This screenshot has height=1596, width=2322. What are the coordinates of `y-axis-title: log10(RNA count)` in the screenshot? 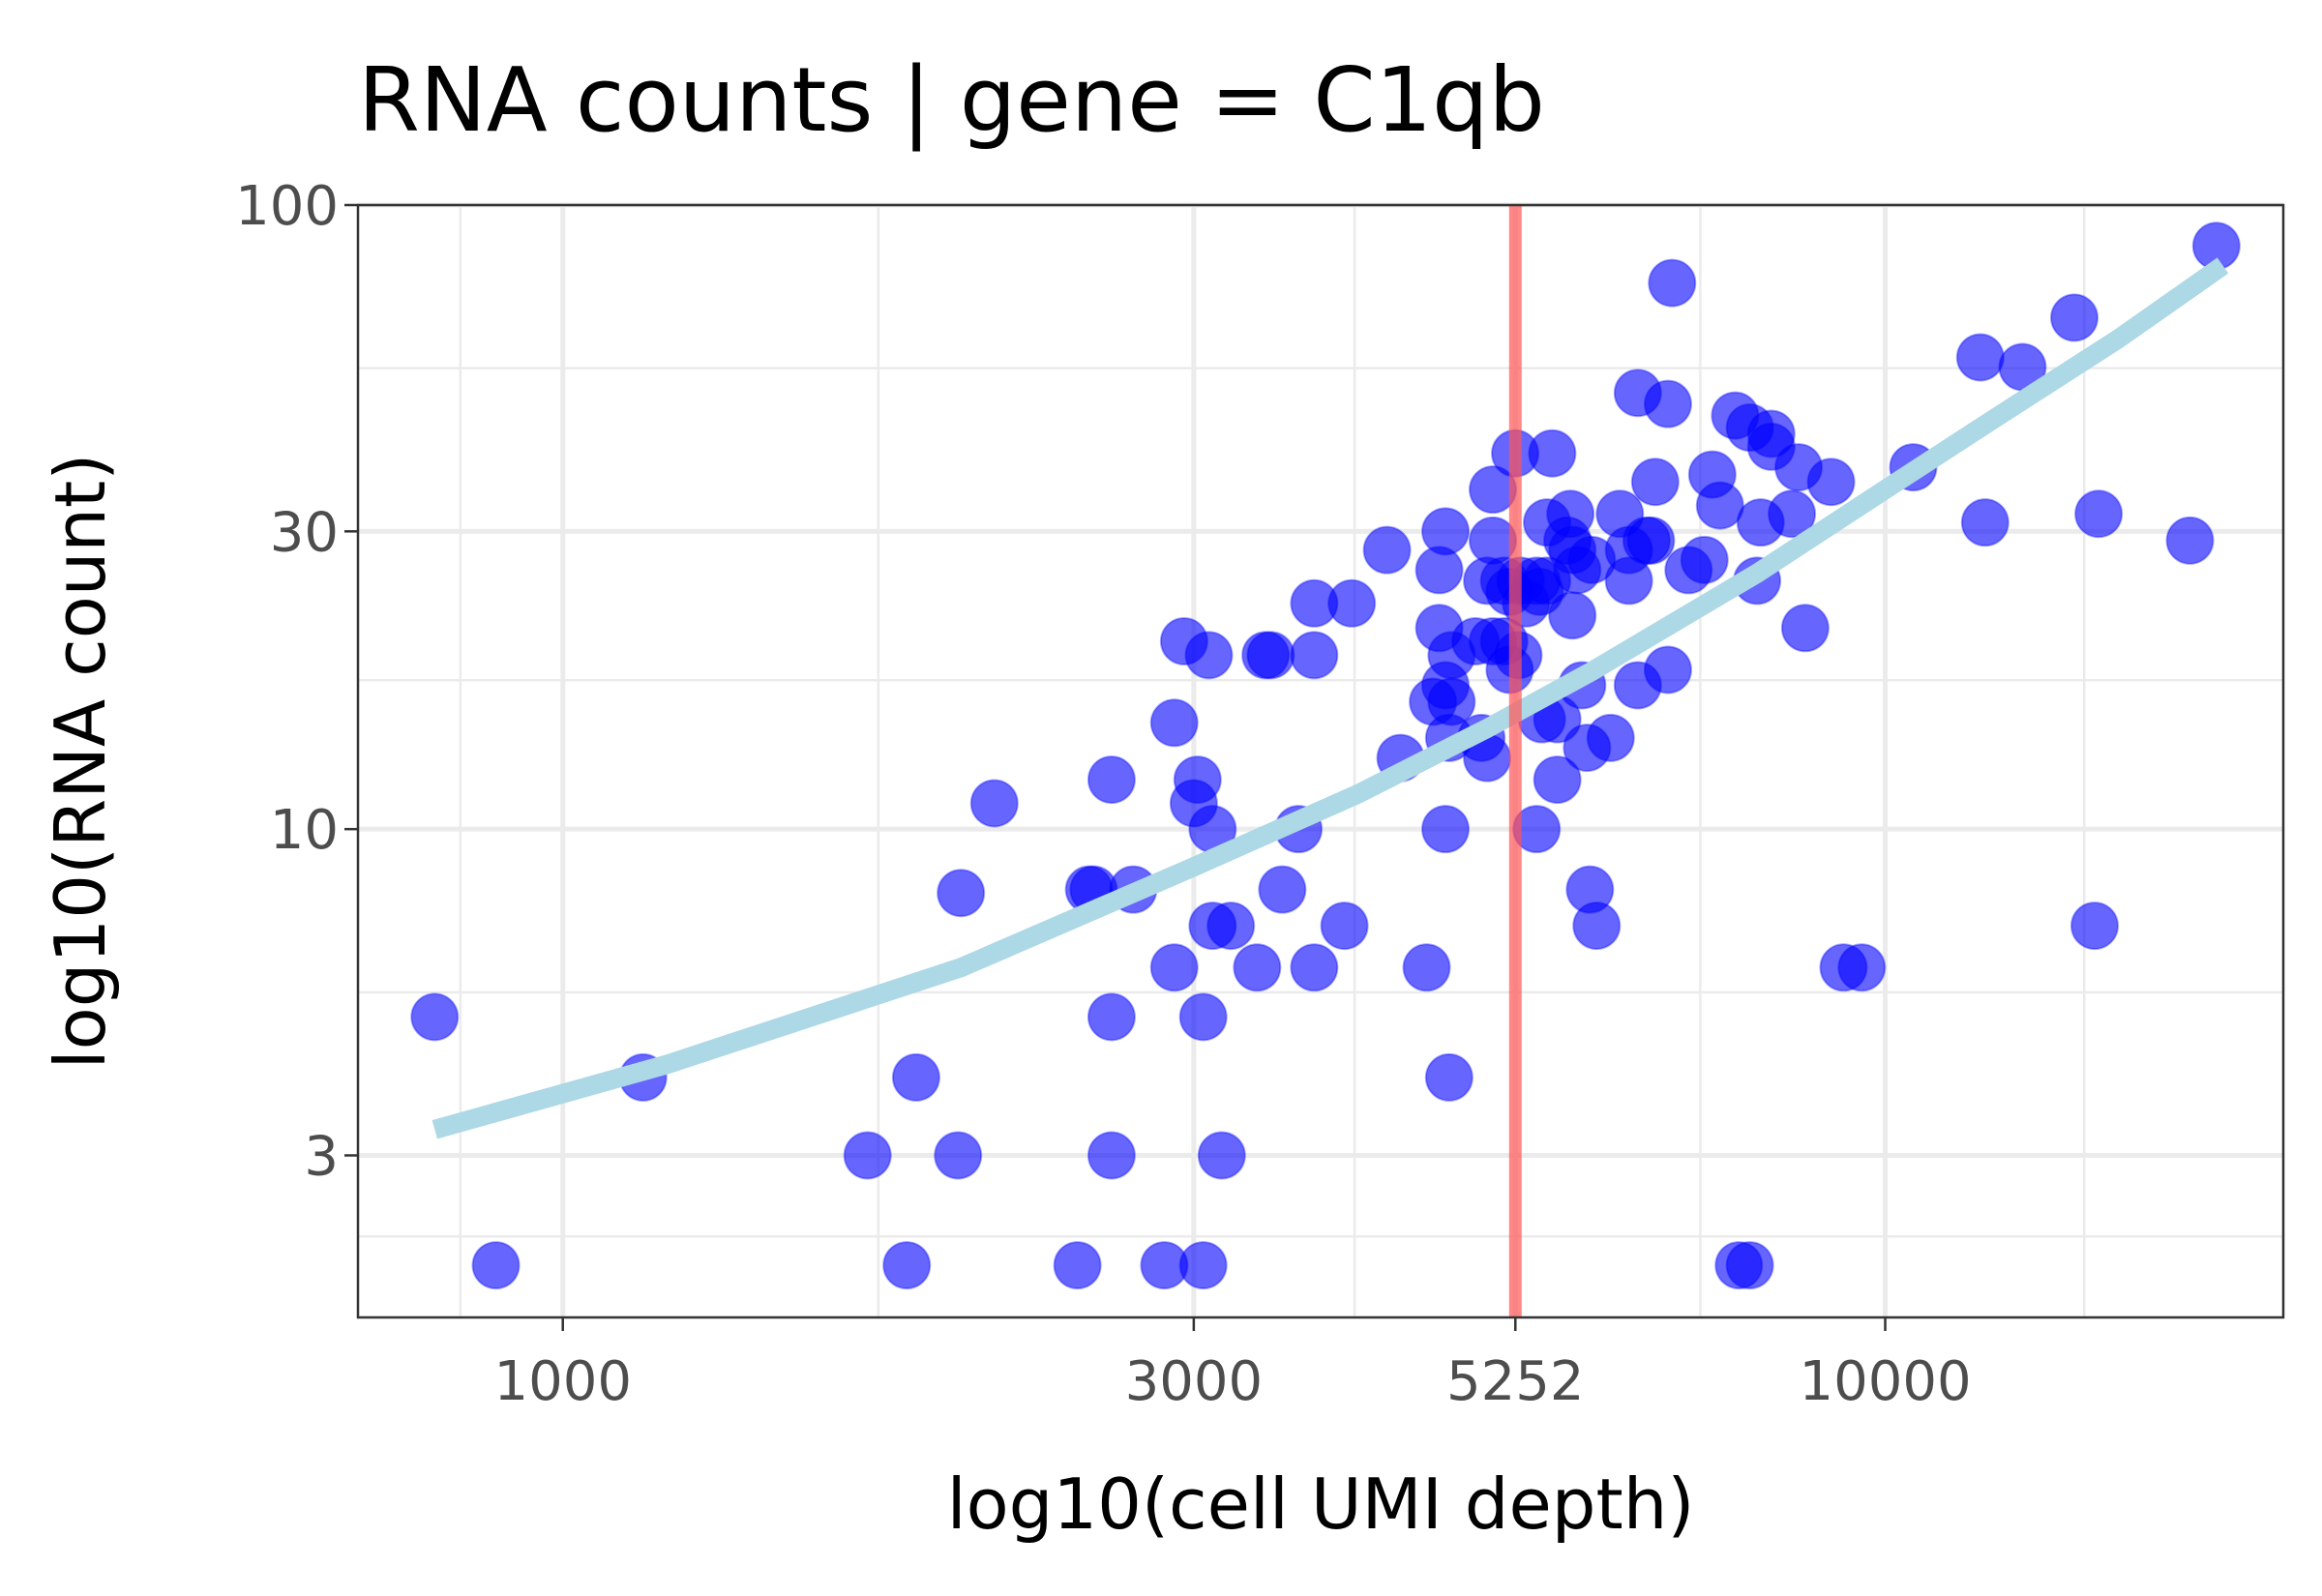 It's located at (80, 762).